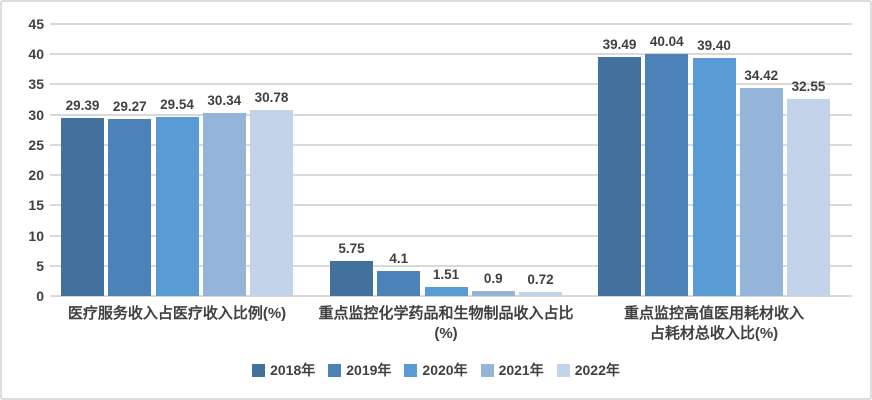  Describe the element at coordinates (36, 24) in the screenshot. I see `y-tick-label: 45` at that location.